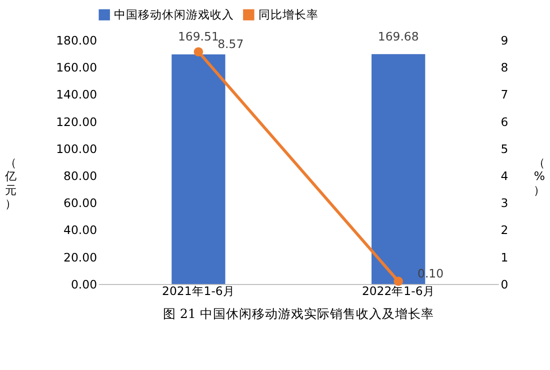 The width and height of the screenshot is (550, 370). I want to click on y2-tick-label: 2, so click(504, 230).